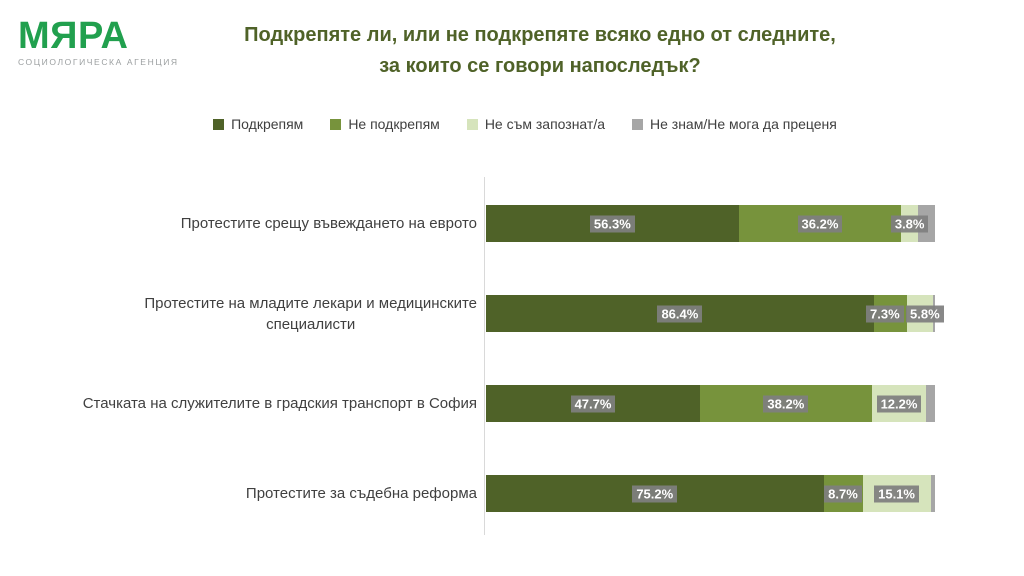 The image size is (1024, 576). I want to click on bar-segment-value: 3.8%, so click(909, 223).